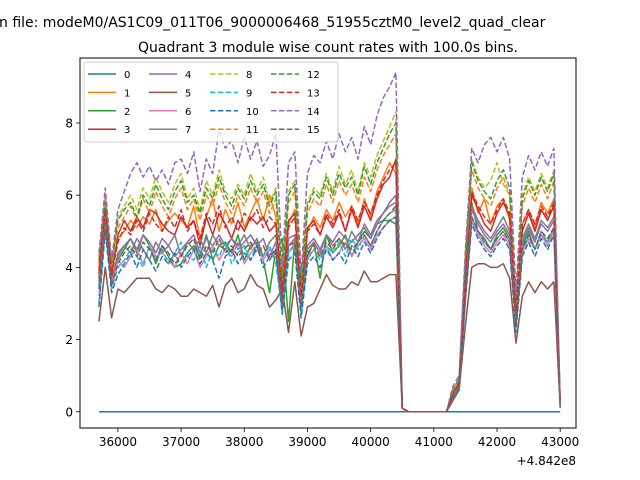  I want to click on y-tick-label: 6, so click(69, 196).